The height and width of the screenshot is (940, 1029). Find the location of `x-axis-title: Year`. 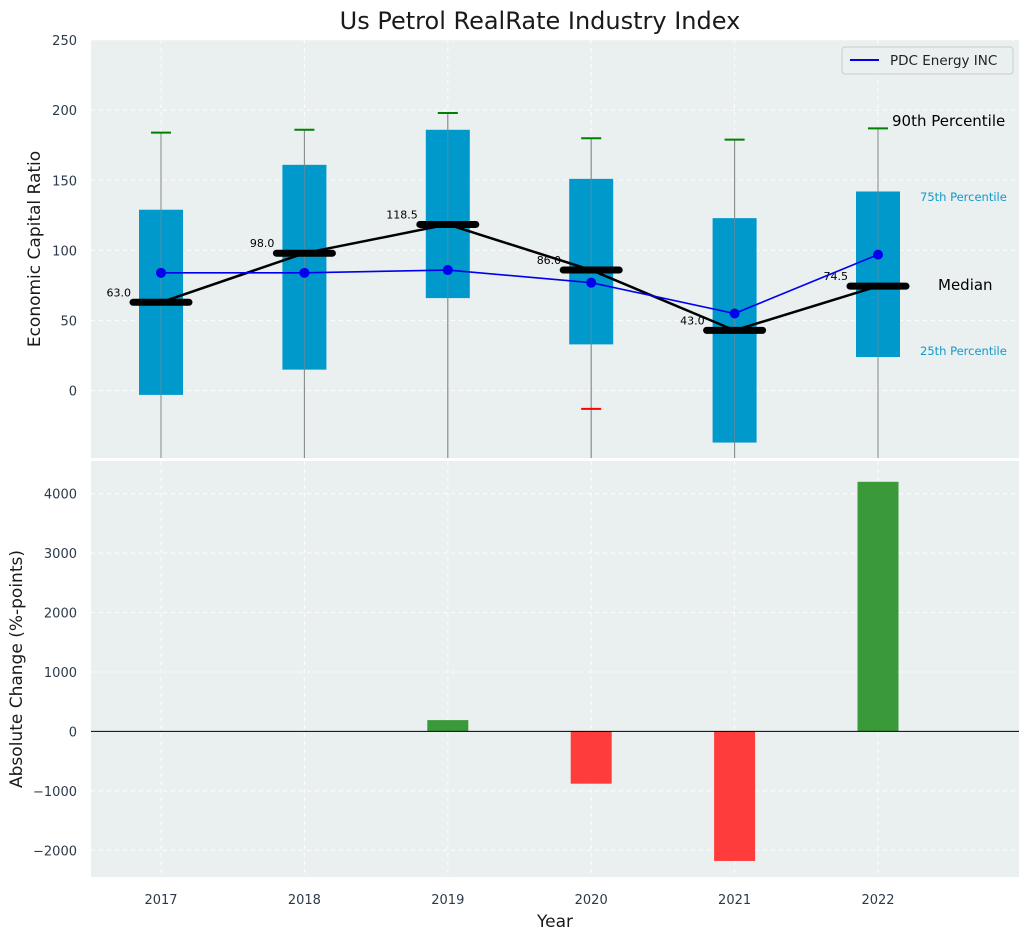

x-axis-title: Year is located at coordinates (554, 922).